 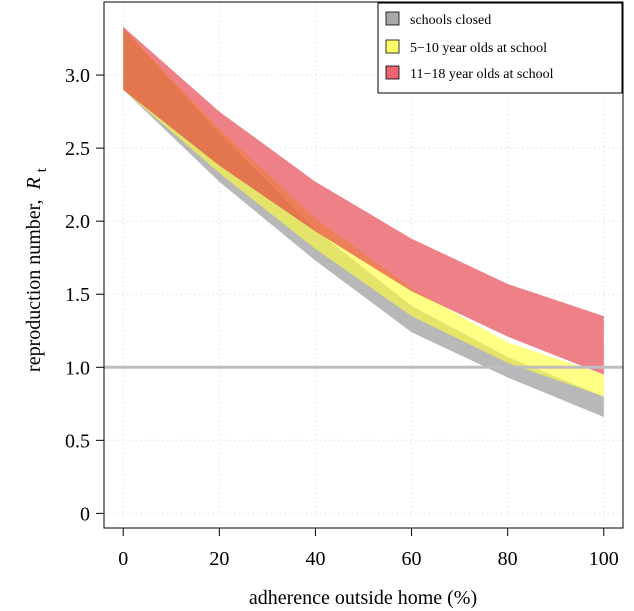 What do you see at coordinates (123, 559) in the screenshot?
I see `x-tick-label: 0` at bounding box center [123, 559].